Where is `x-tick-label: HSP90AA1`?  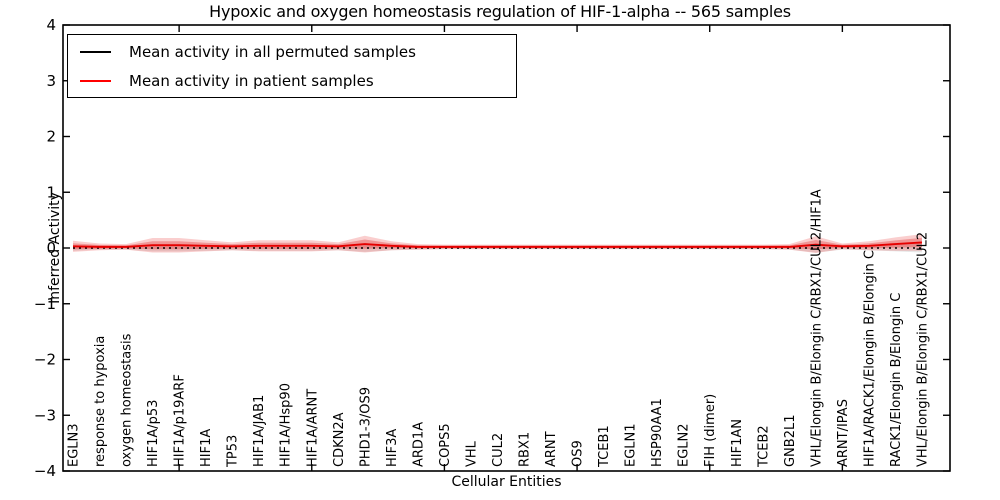 x-tick-label: HSP90AA1 is located at coordinates (657, 432).